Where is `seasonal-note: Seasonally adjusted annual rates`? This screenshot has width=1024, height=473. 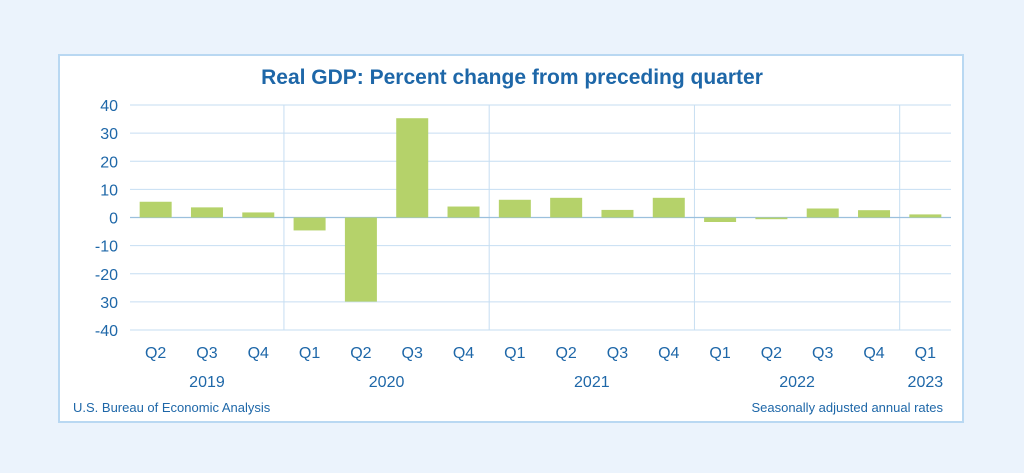
seasonal-note: Seasonally adjusted annual rates is located at coordinates (847, 407).